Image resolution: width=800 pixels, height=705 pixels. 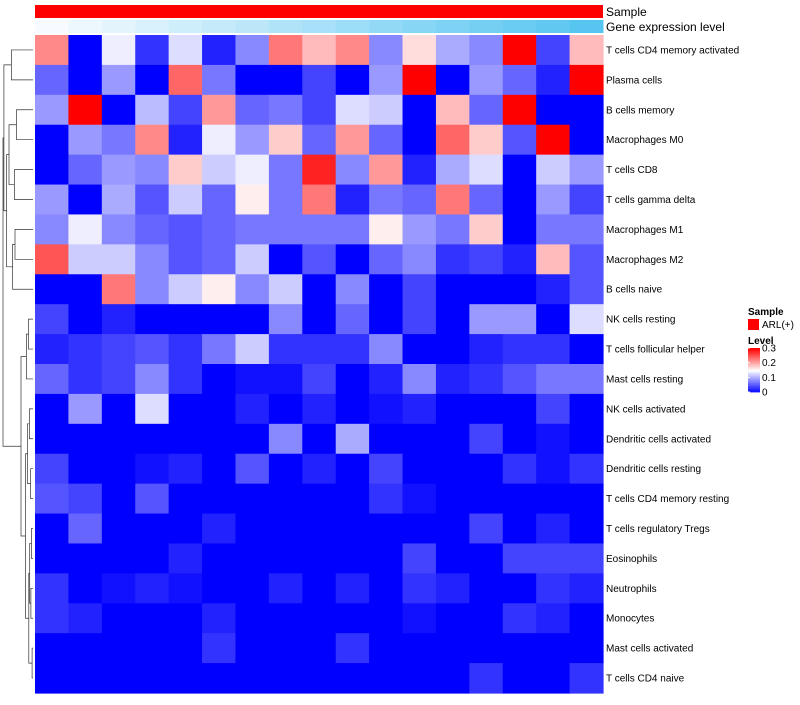 What do you see at coordinates (769, 349) in the screenshot?
I see `level-tick-label: 0.3` at bounding box center [769, 349].